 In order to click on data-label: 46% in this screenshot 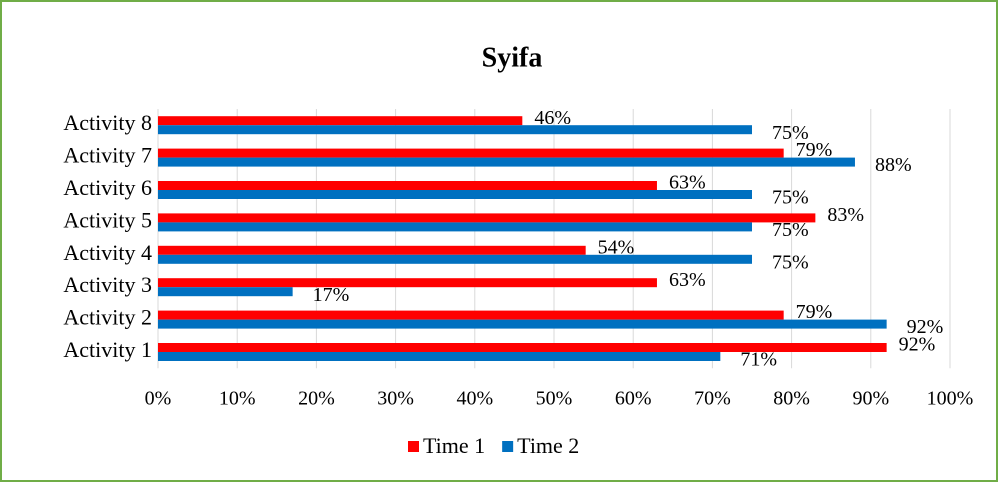, I will do `click(552, 118)`.